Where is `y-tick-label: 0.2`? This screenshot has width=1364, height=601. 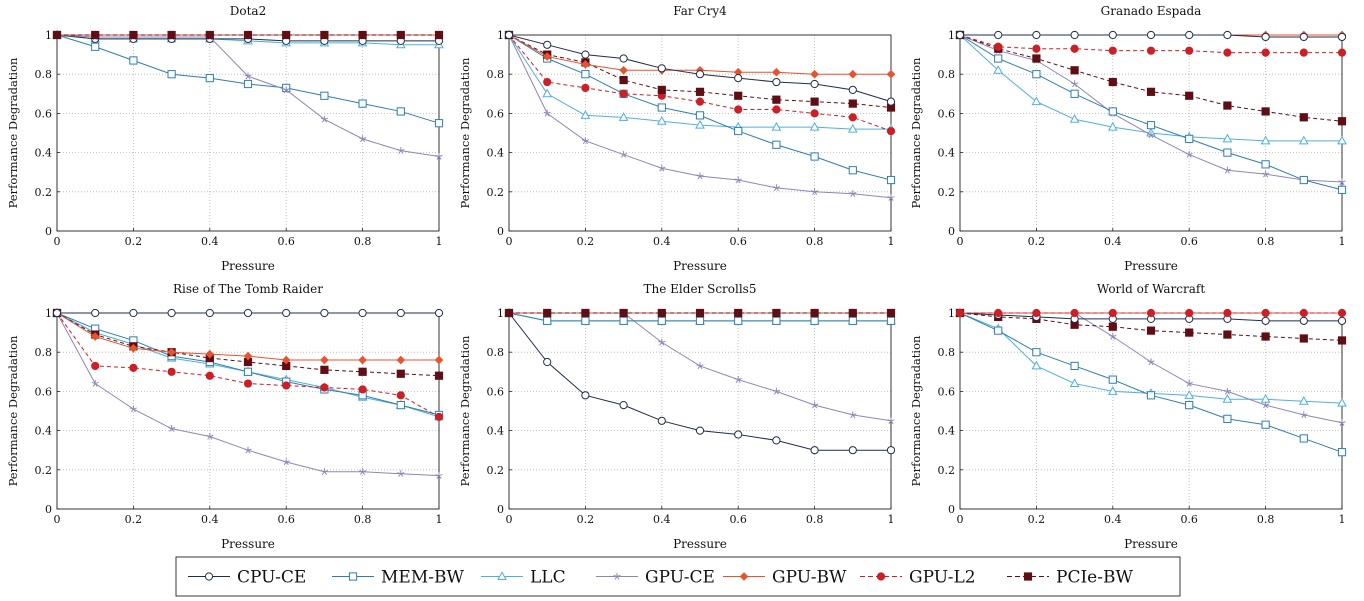 y-tick-label: 0.2 is located at coordinates (947, 470).